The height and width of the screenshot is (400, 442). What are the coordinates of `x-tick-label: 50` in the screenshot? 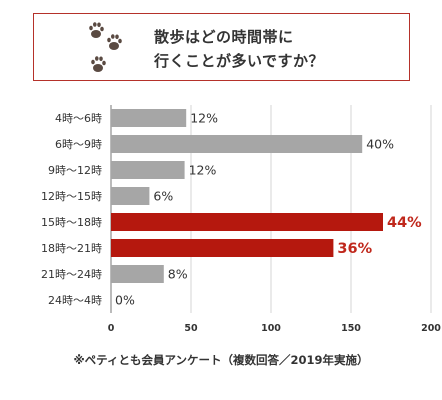 It's located at (191, 328).